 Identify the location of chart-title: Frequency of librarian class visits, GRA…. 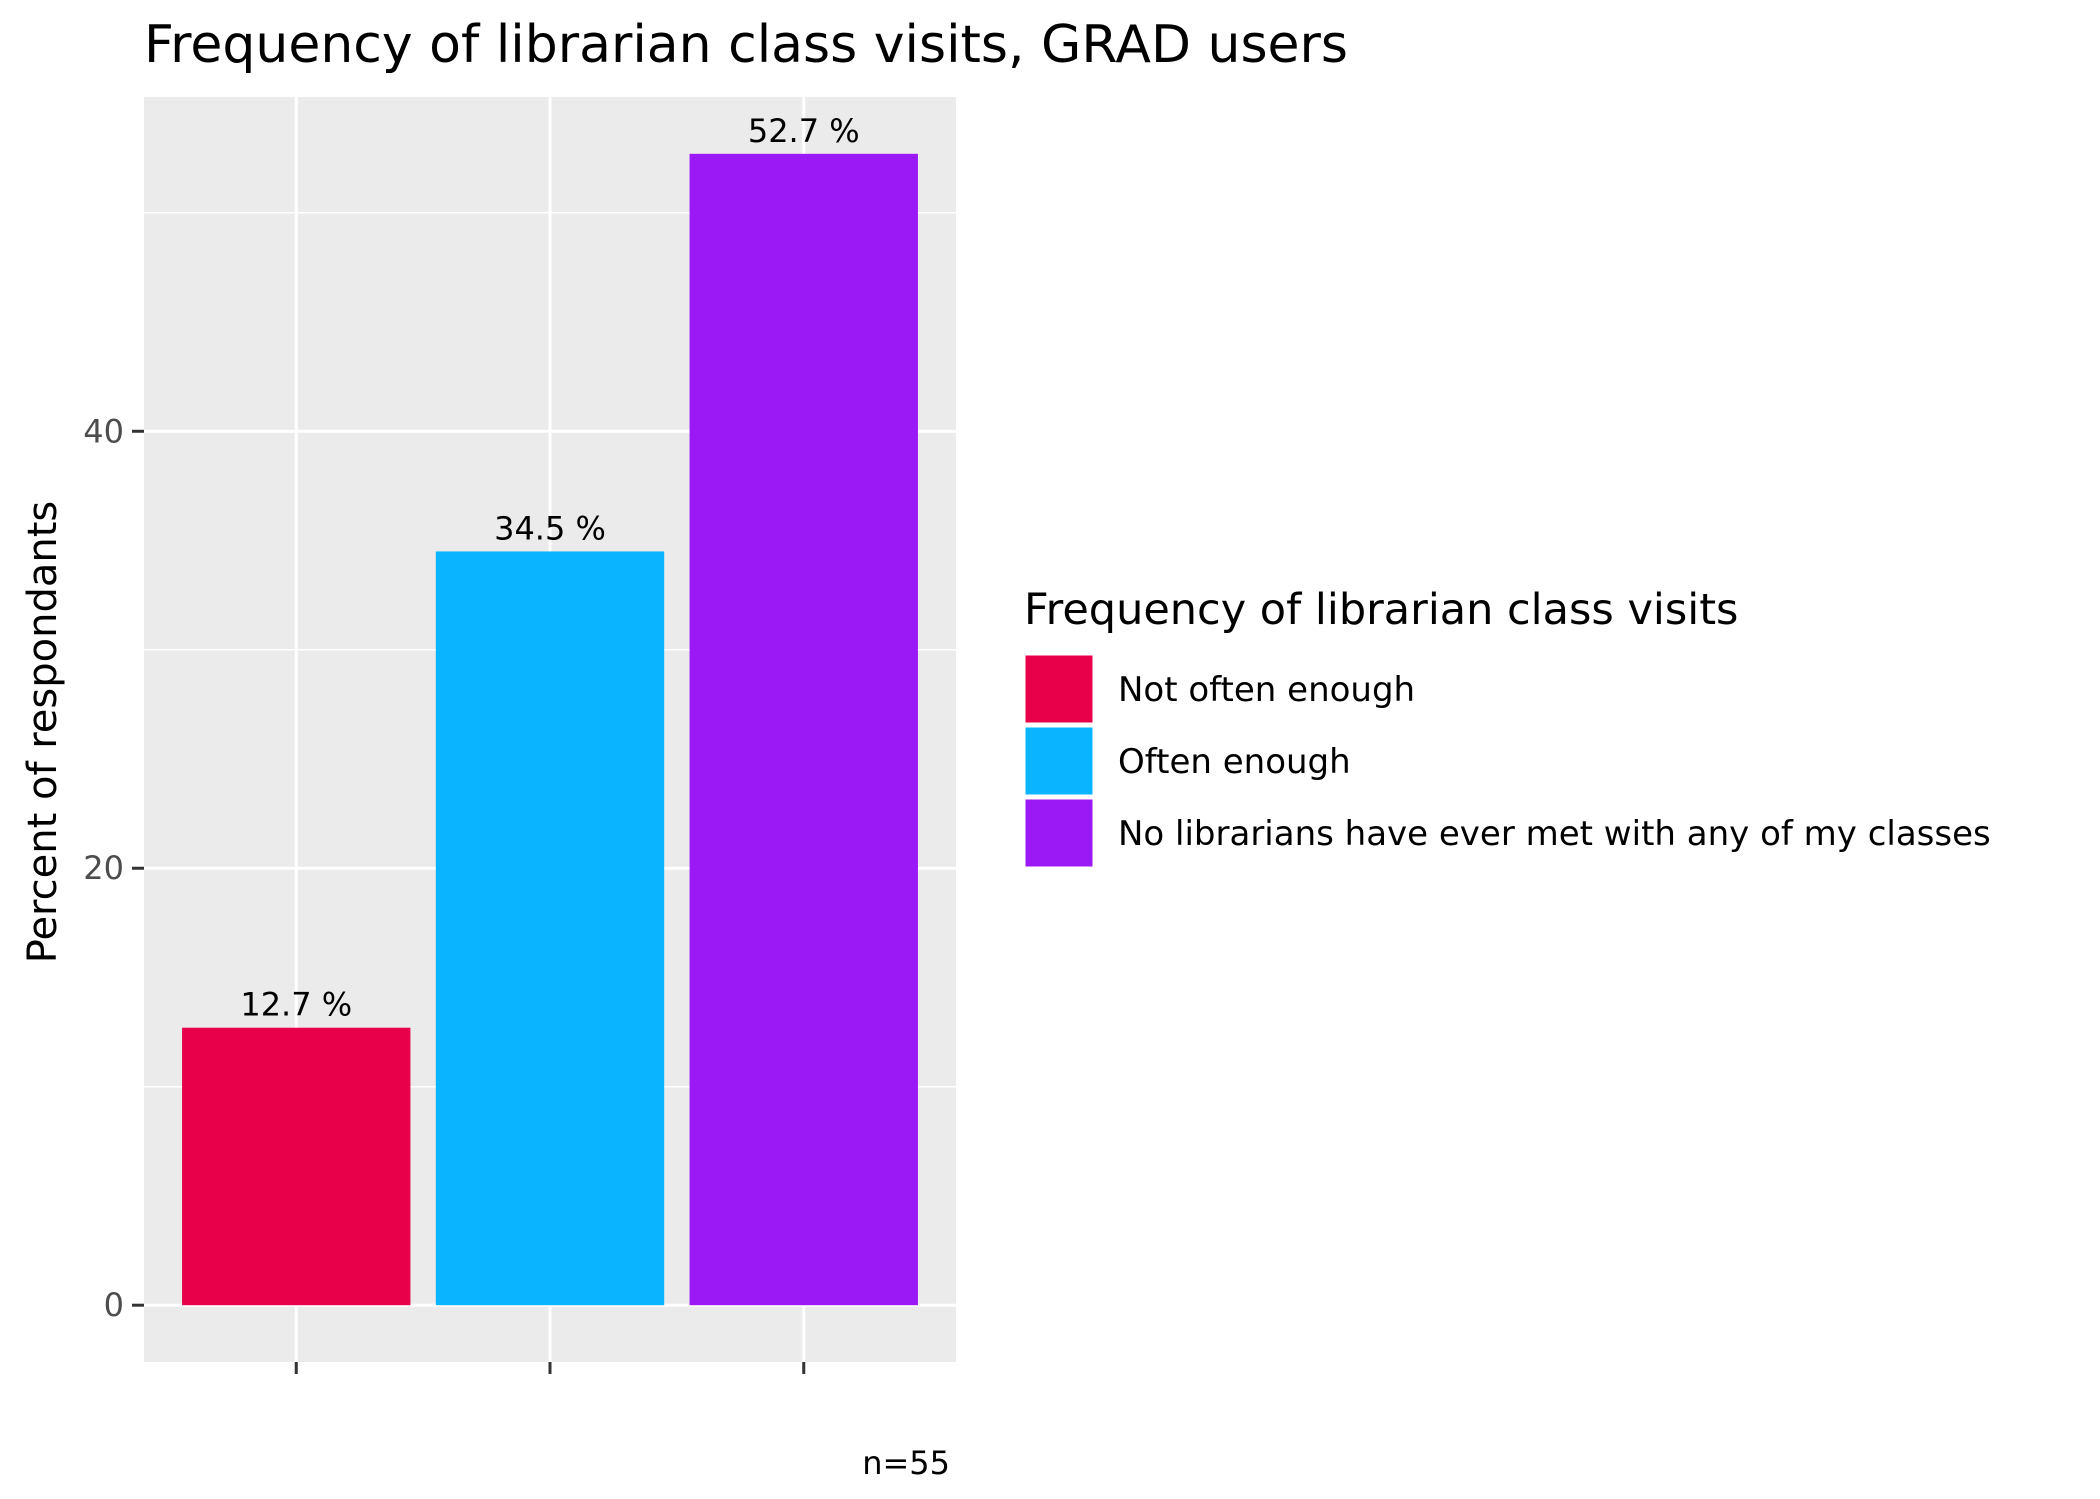
(746, 45).